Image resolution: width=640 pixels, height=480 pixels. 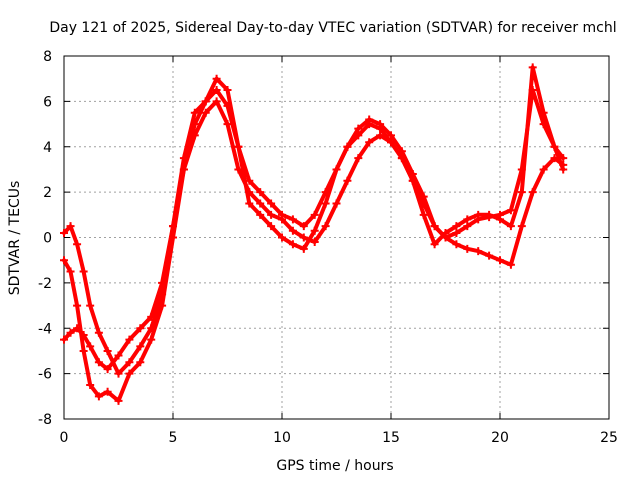 I want to click on x-tick-label: 0, so click(x=64, y=438).